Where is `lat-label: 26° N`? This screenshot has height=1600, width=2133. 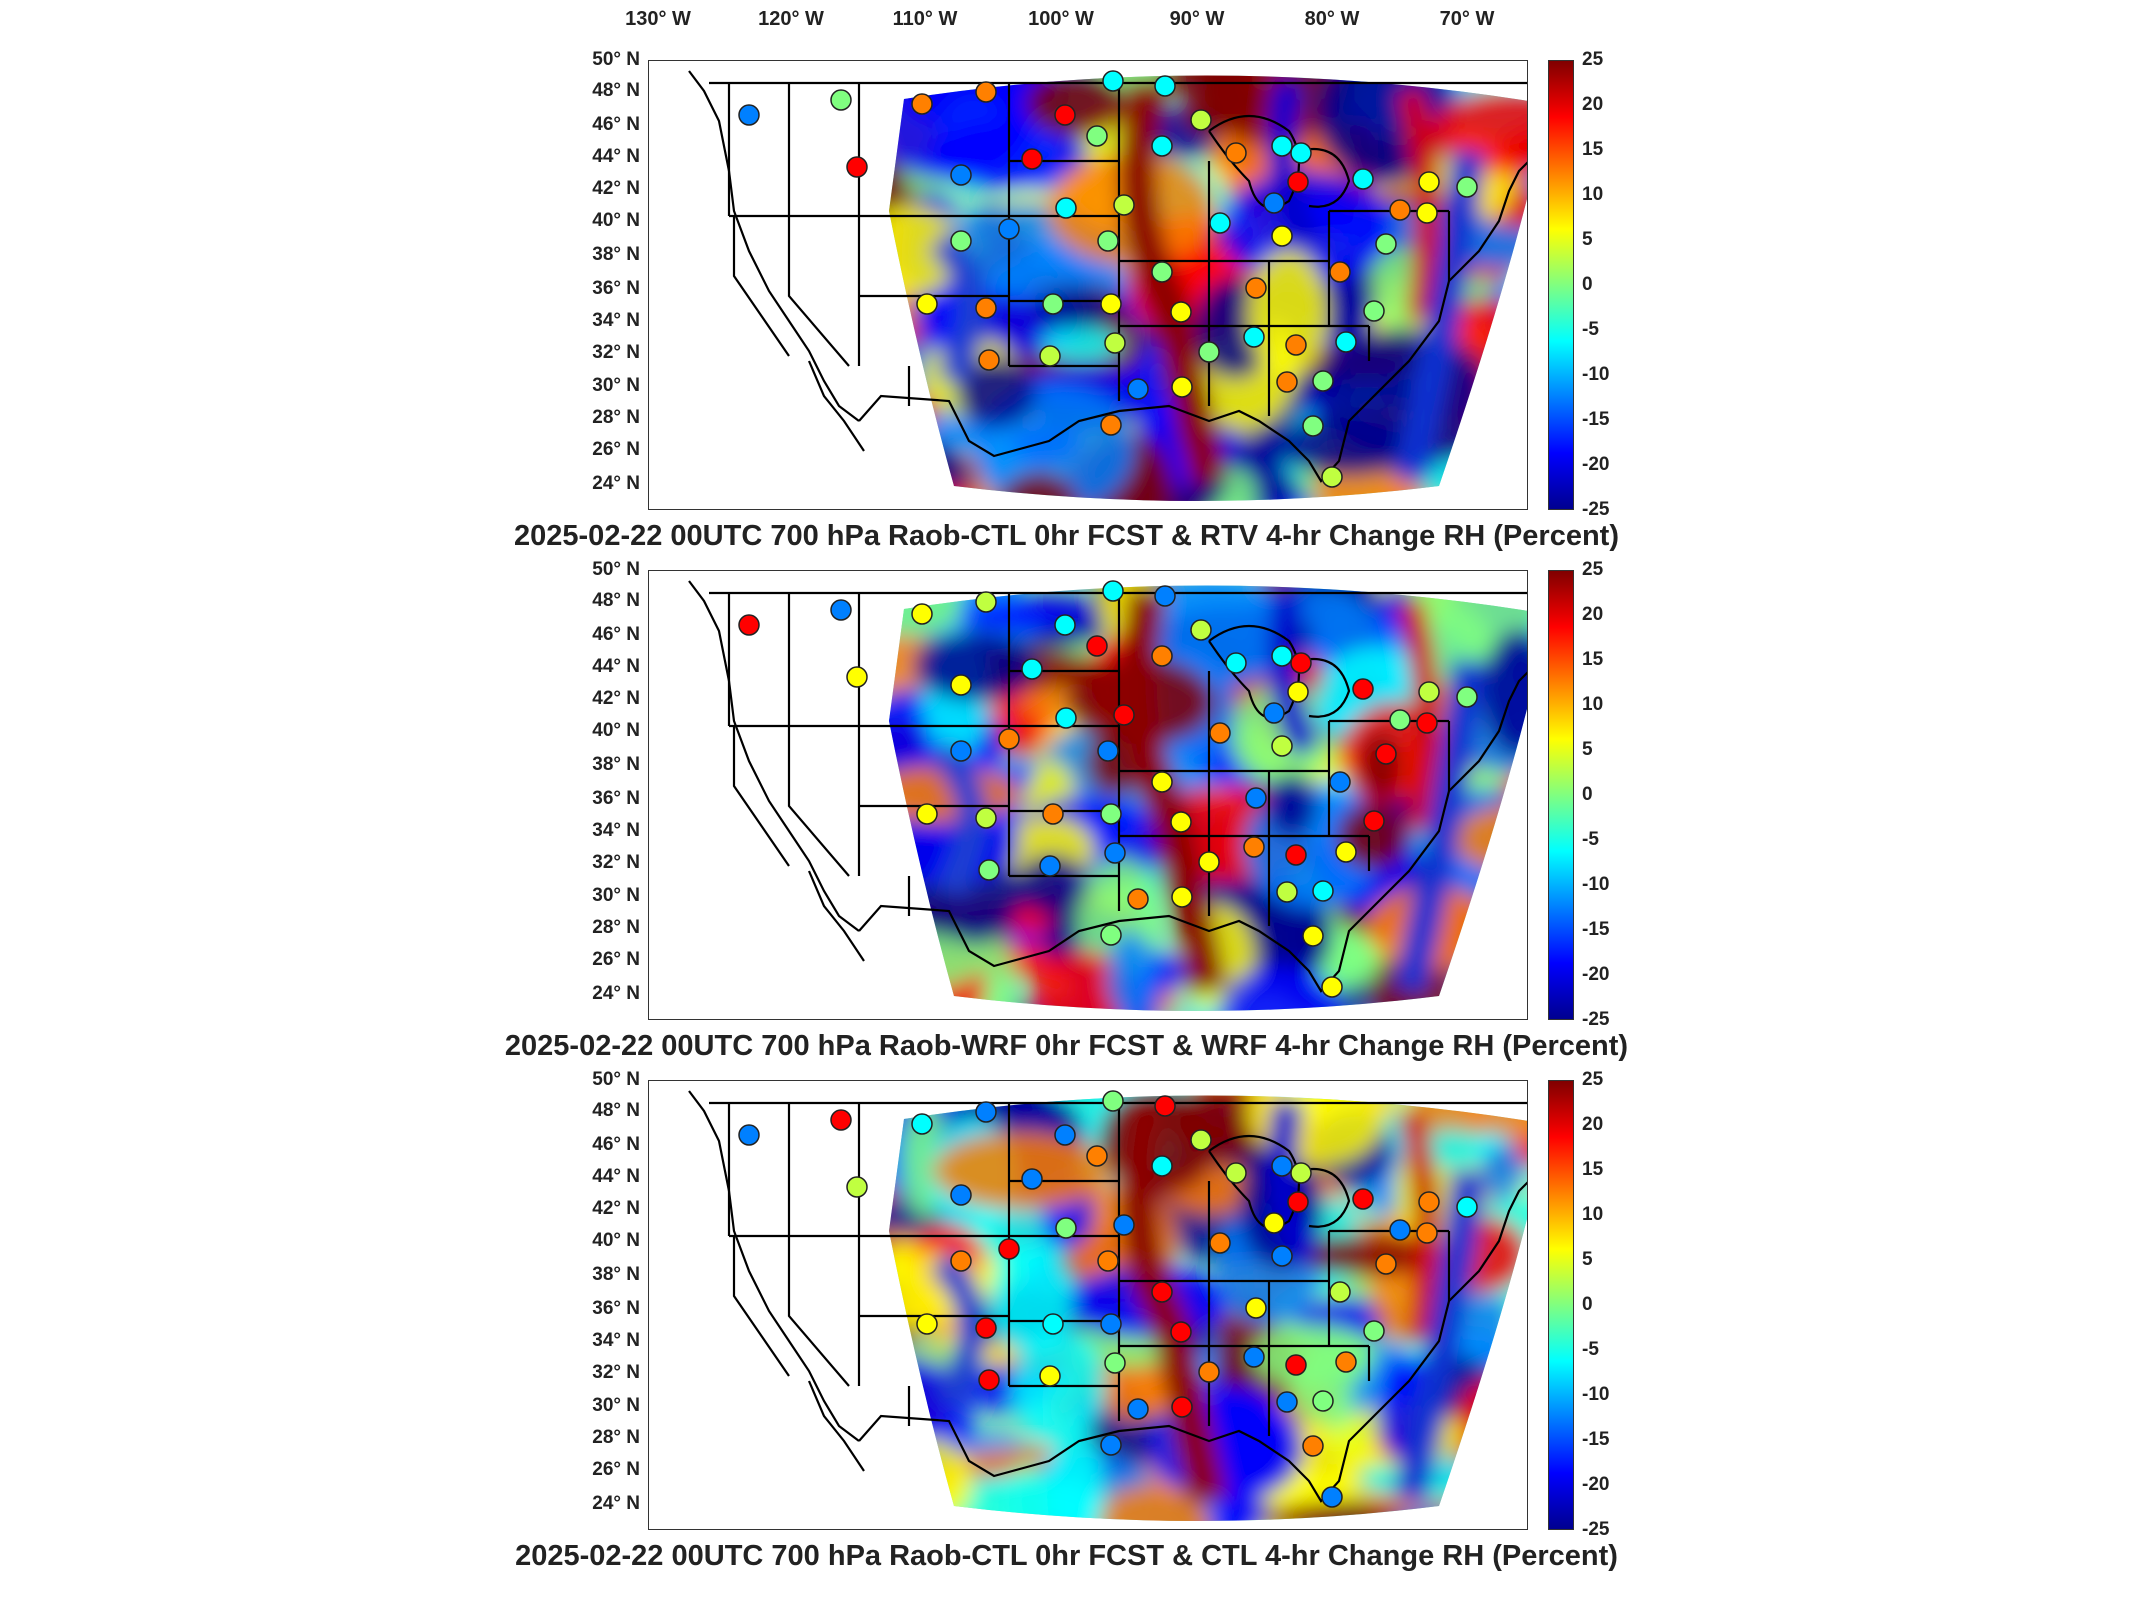
lat-label: 26° N is located at coordinates (616, 1469).